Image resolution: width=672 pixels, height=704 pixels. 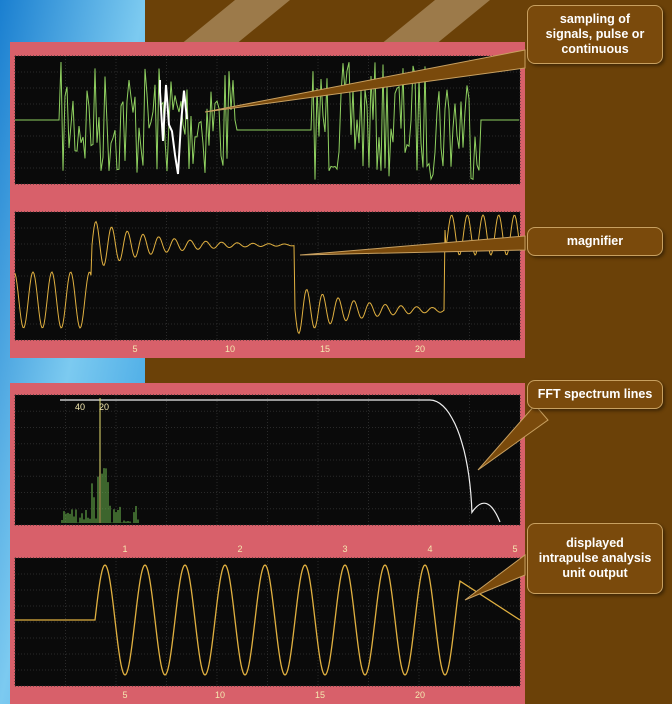 What do you see at coordinates (595, 34) in the screenshot?
I see `callout: sampling of signals, pulse or continuous` at bounding box center [595, 34].